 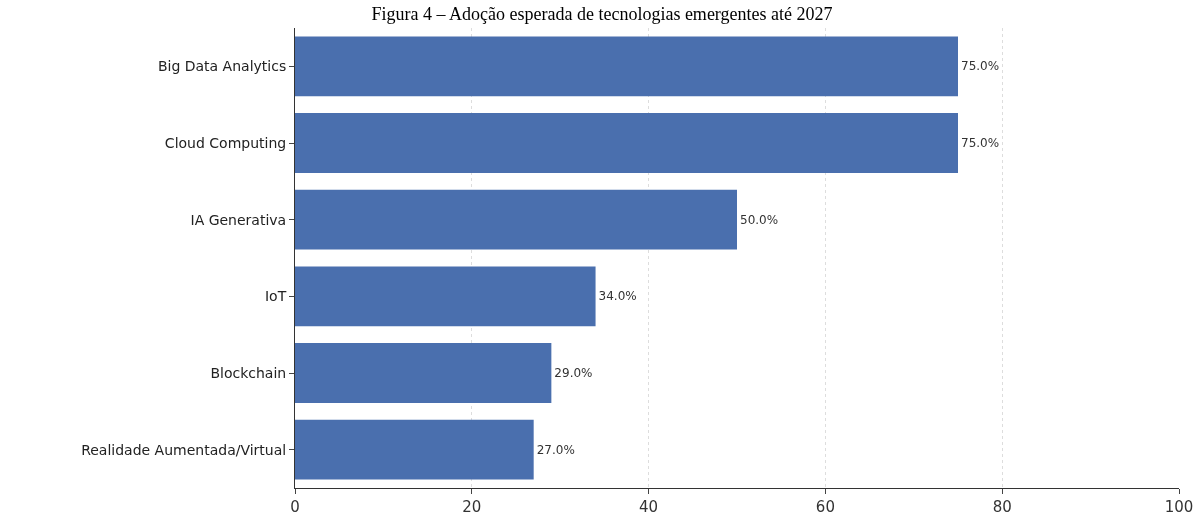 What do you see at coordinates (248, 372) in the screenshot?
I see `y-tick-label: Blockchain` at bounding box center [248, 372].